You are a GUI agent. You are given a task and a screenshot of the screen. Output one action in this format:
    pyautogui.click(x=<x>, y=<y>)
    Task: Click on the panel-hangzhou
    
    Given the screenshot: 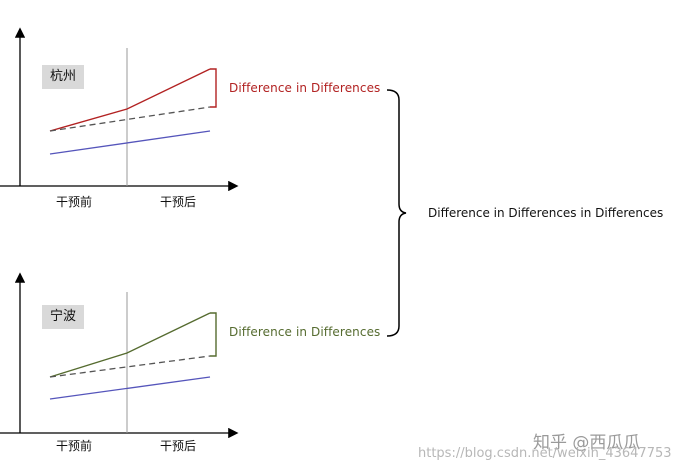 What is the action you would take?
    pyautogui.click(x=119, y=109)
    